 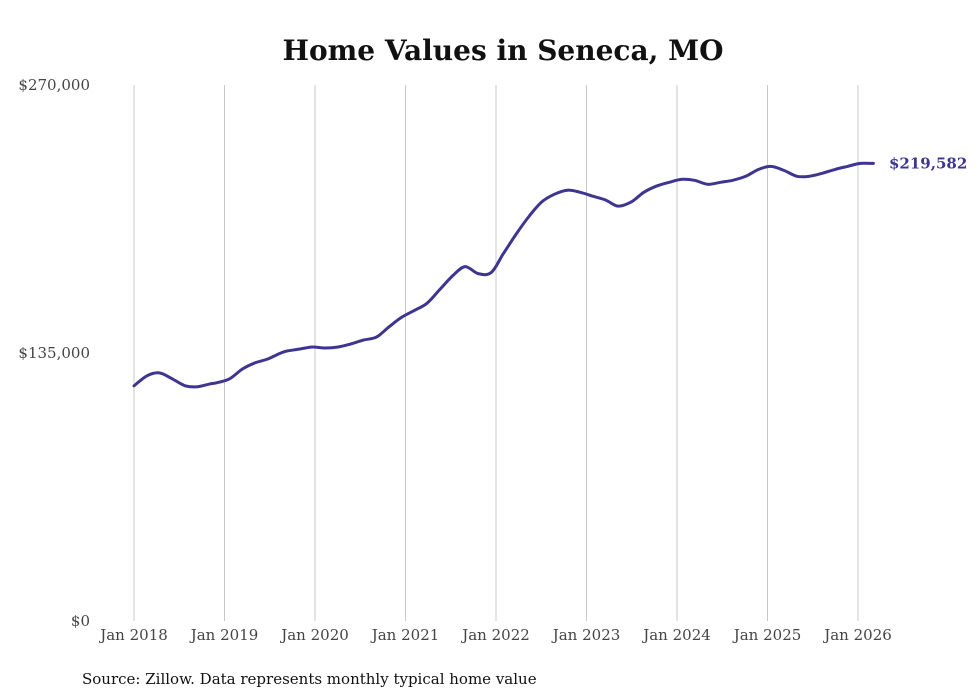 I want to click on y-tick-label: $135,000, so click(x=54, y=353).